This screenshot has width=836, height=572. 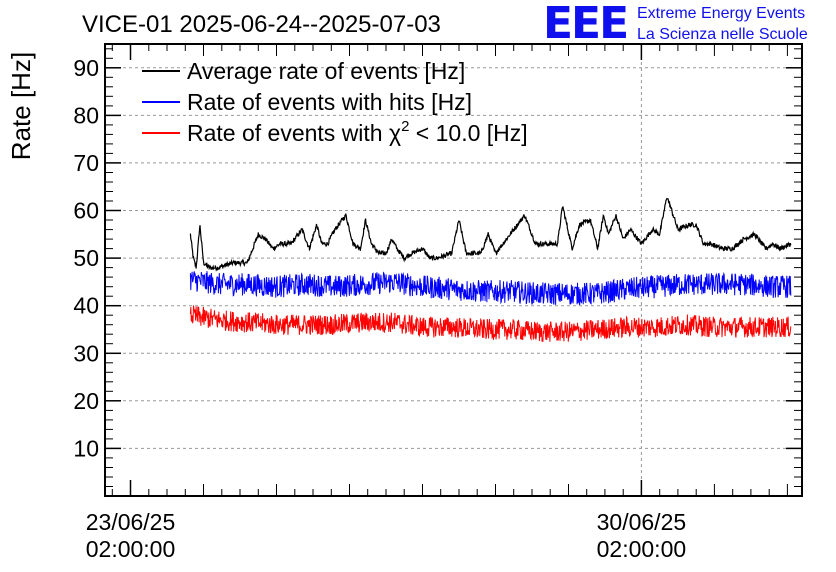 What do you see at coordinates (131, 522) in the screenshot?
I see `x-tick-label-date: 23/06/25` at bounding box center [131, 522].